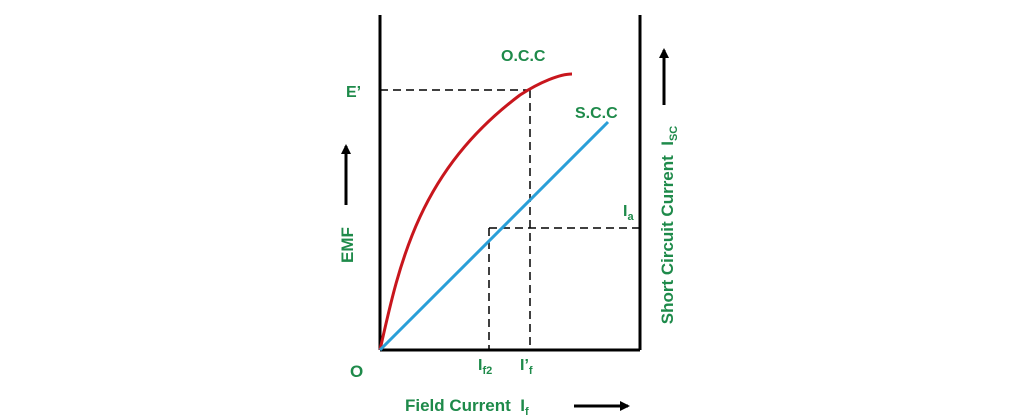 The height and width of the screenshot is (420, 1026). Describe the element at coordinates (667, 232) in the screenshot. I see `right-axis-label-main: Short Circuit Current I` at that location.